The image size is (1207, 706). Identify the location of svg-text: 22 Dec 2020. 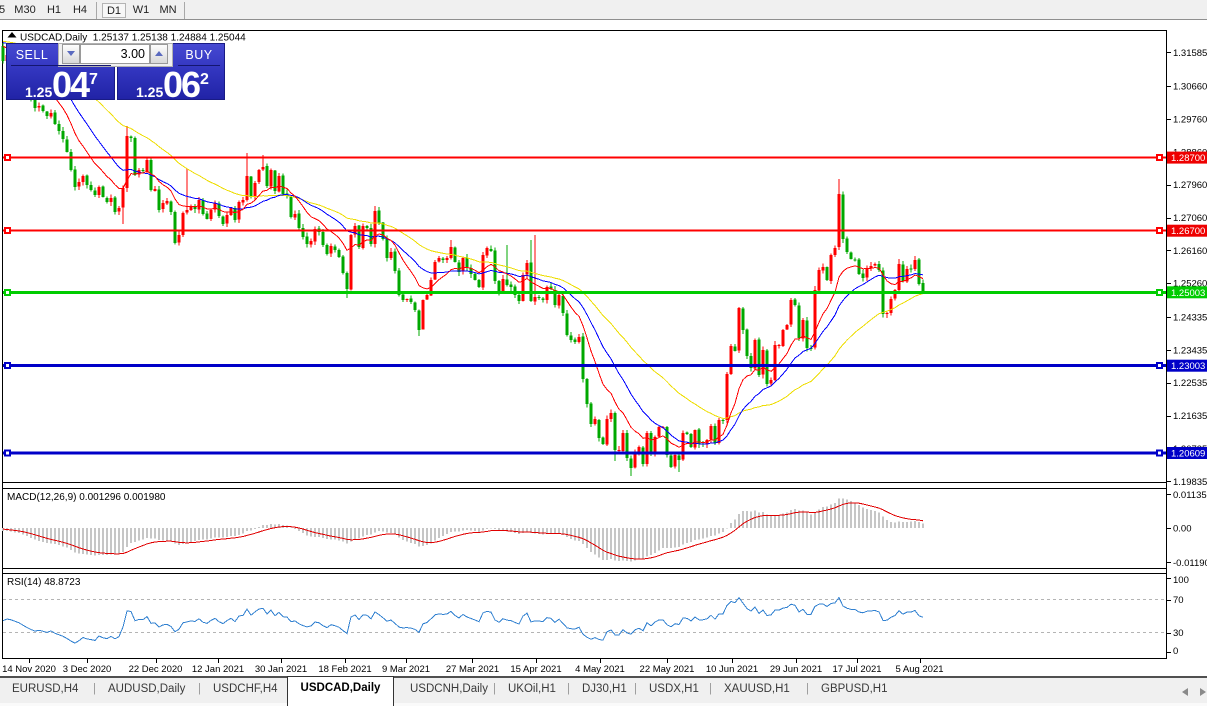
(156, 669).